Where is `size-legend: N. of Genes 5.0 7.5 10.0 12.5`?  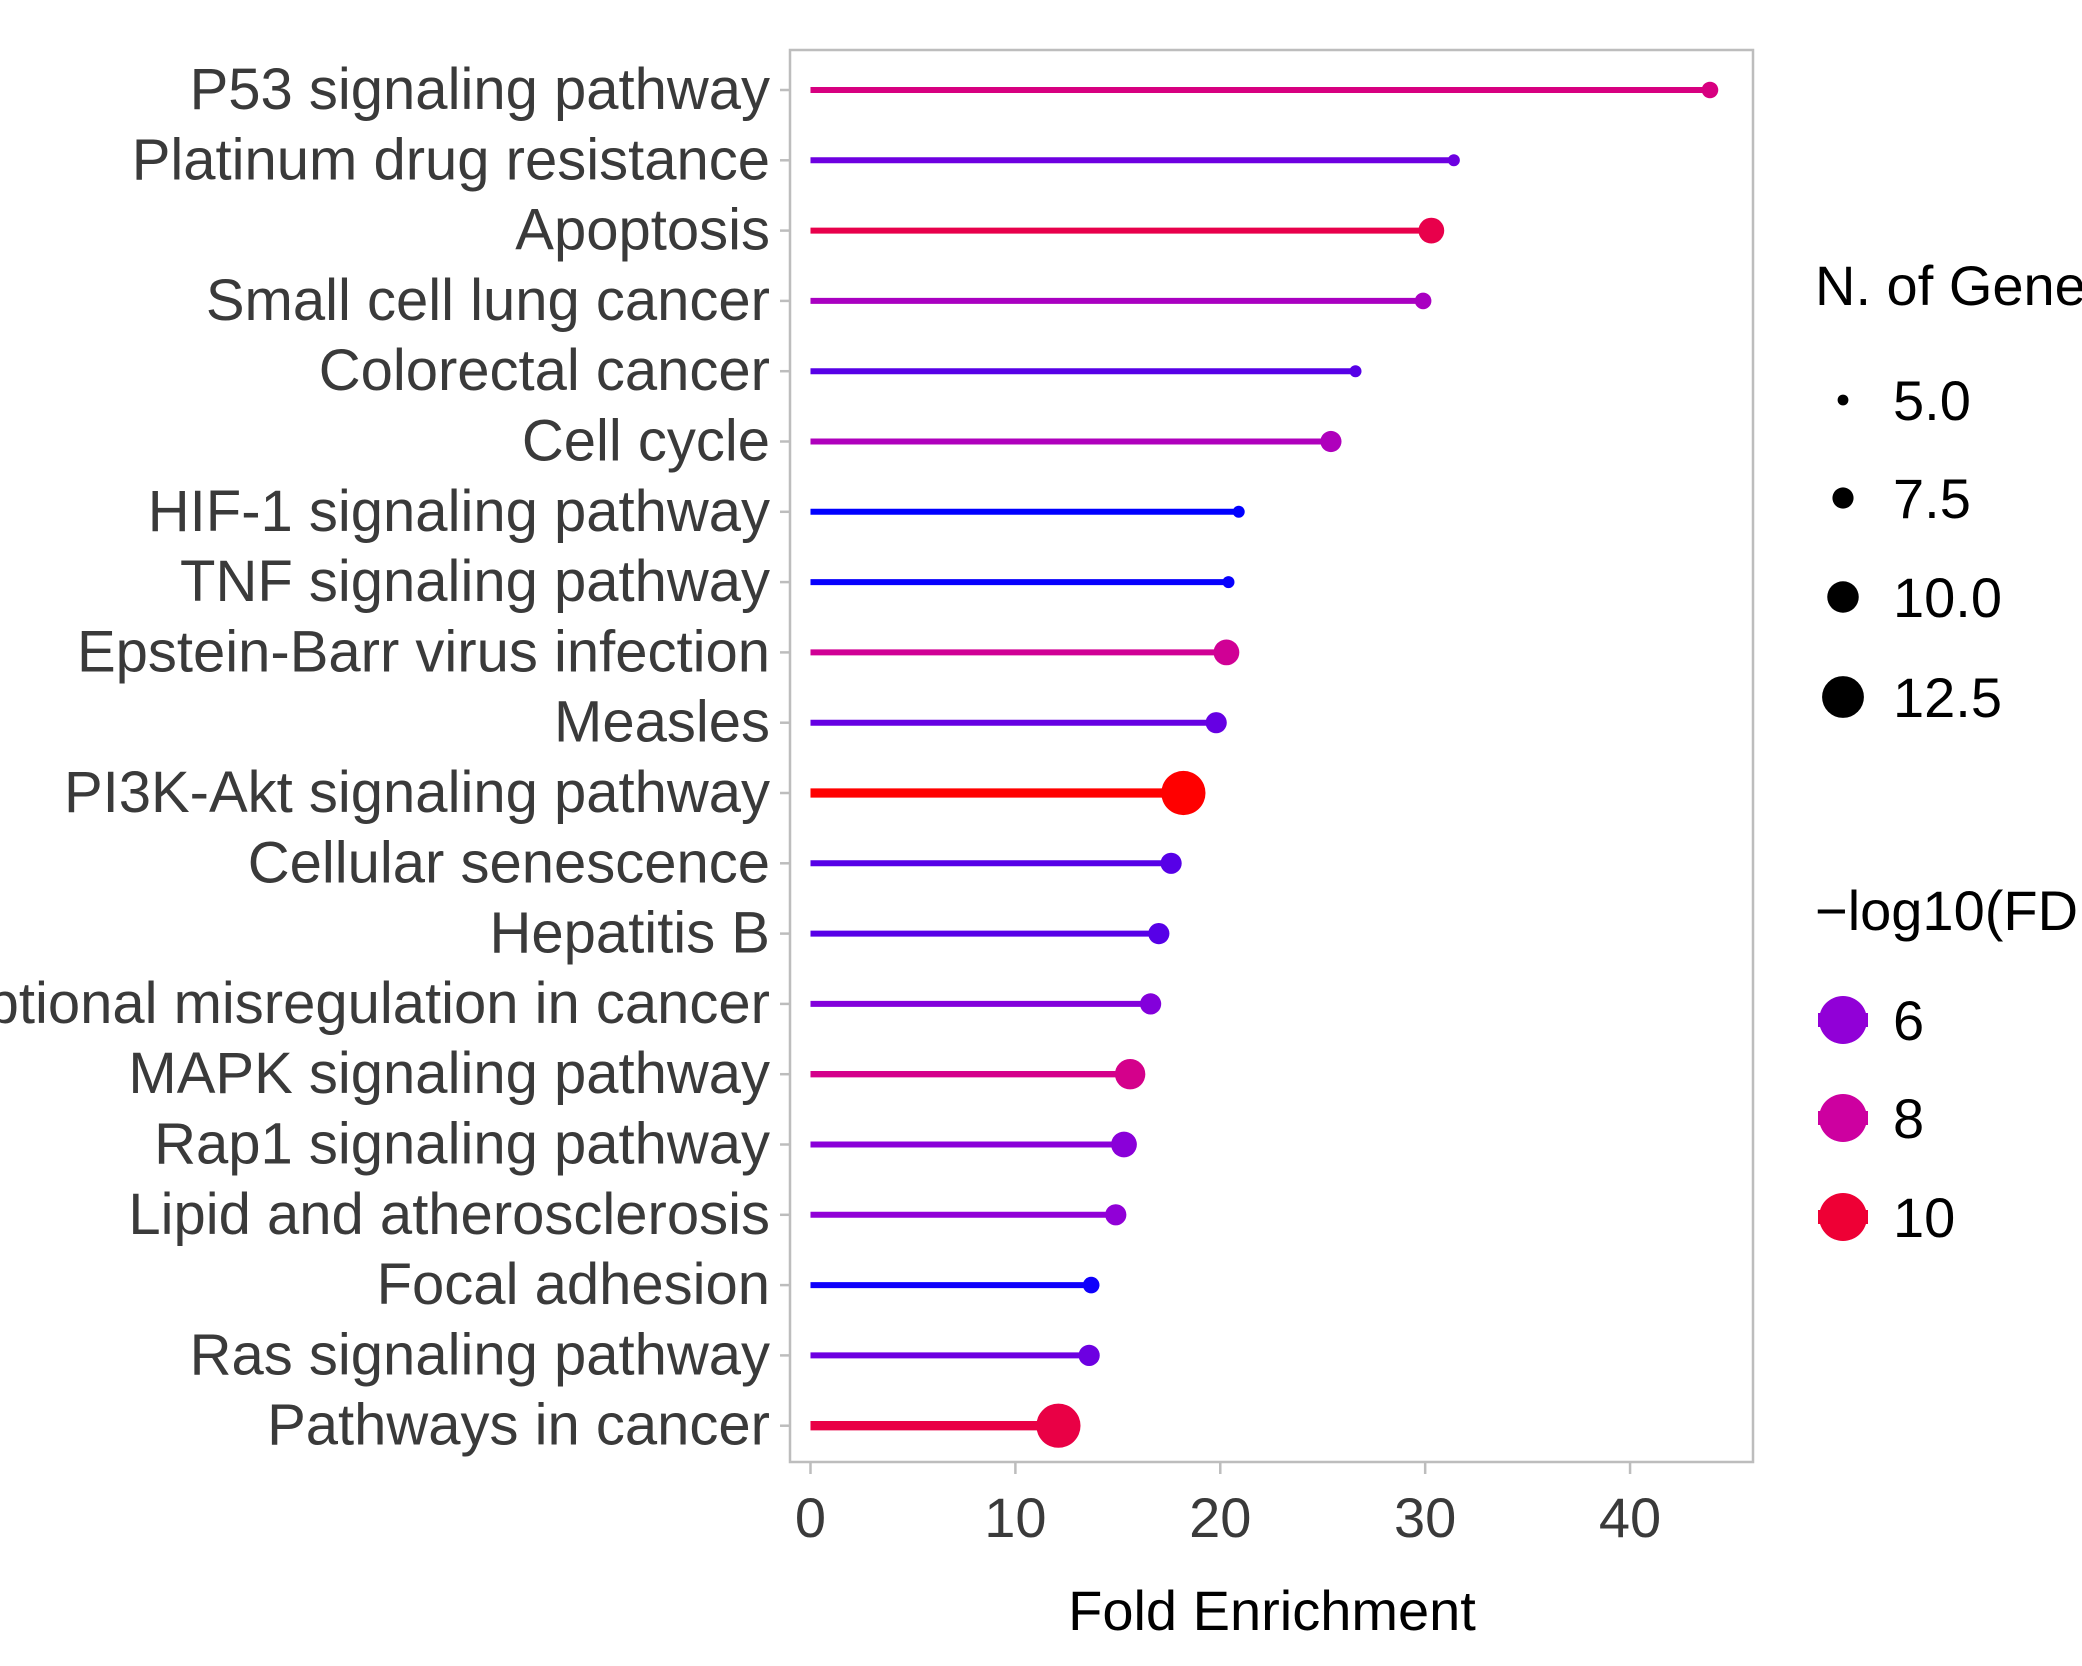
size-legend: N. of Genes 5.0 7.5 10.0 12.5 is located at coordinates (1948, 491).